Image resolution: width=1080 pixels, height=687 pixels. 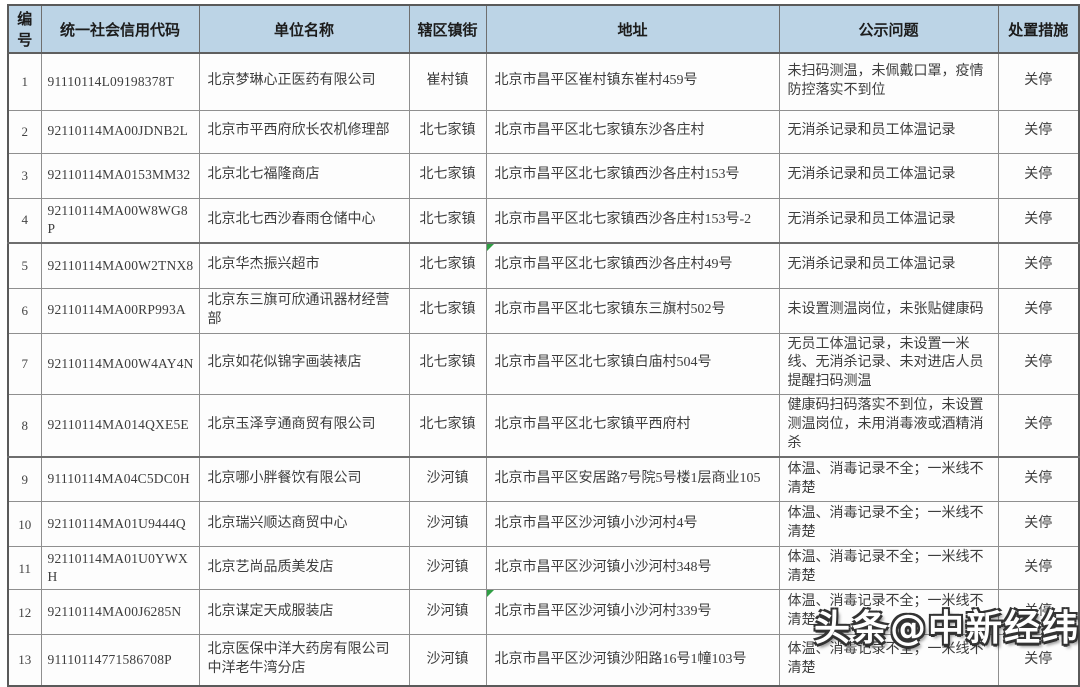 What do you see at coordinates (120, 426) in the screenshot?
I see `credit-code-cell: 92110114MA014QXE5E` at bounding box center [120, 426].